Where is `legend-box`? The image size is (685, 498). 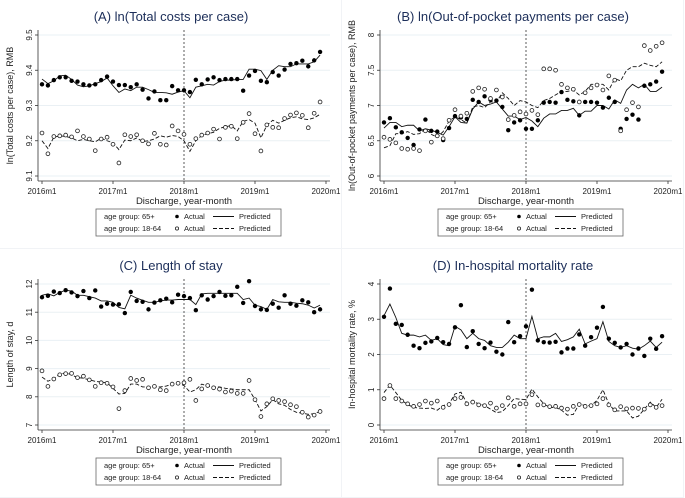 legend-box is located at coordinates (530, 222).